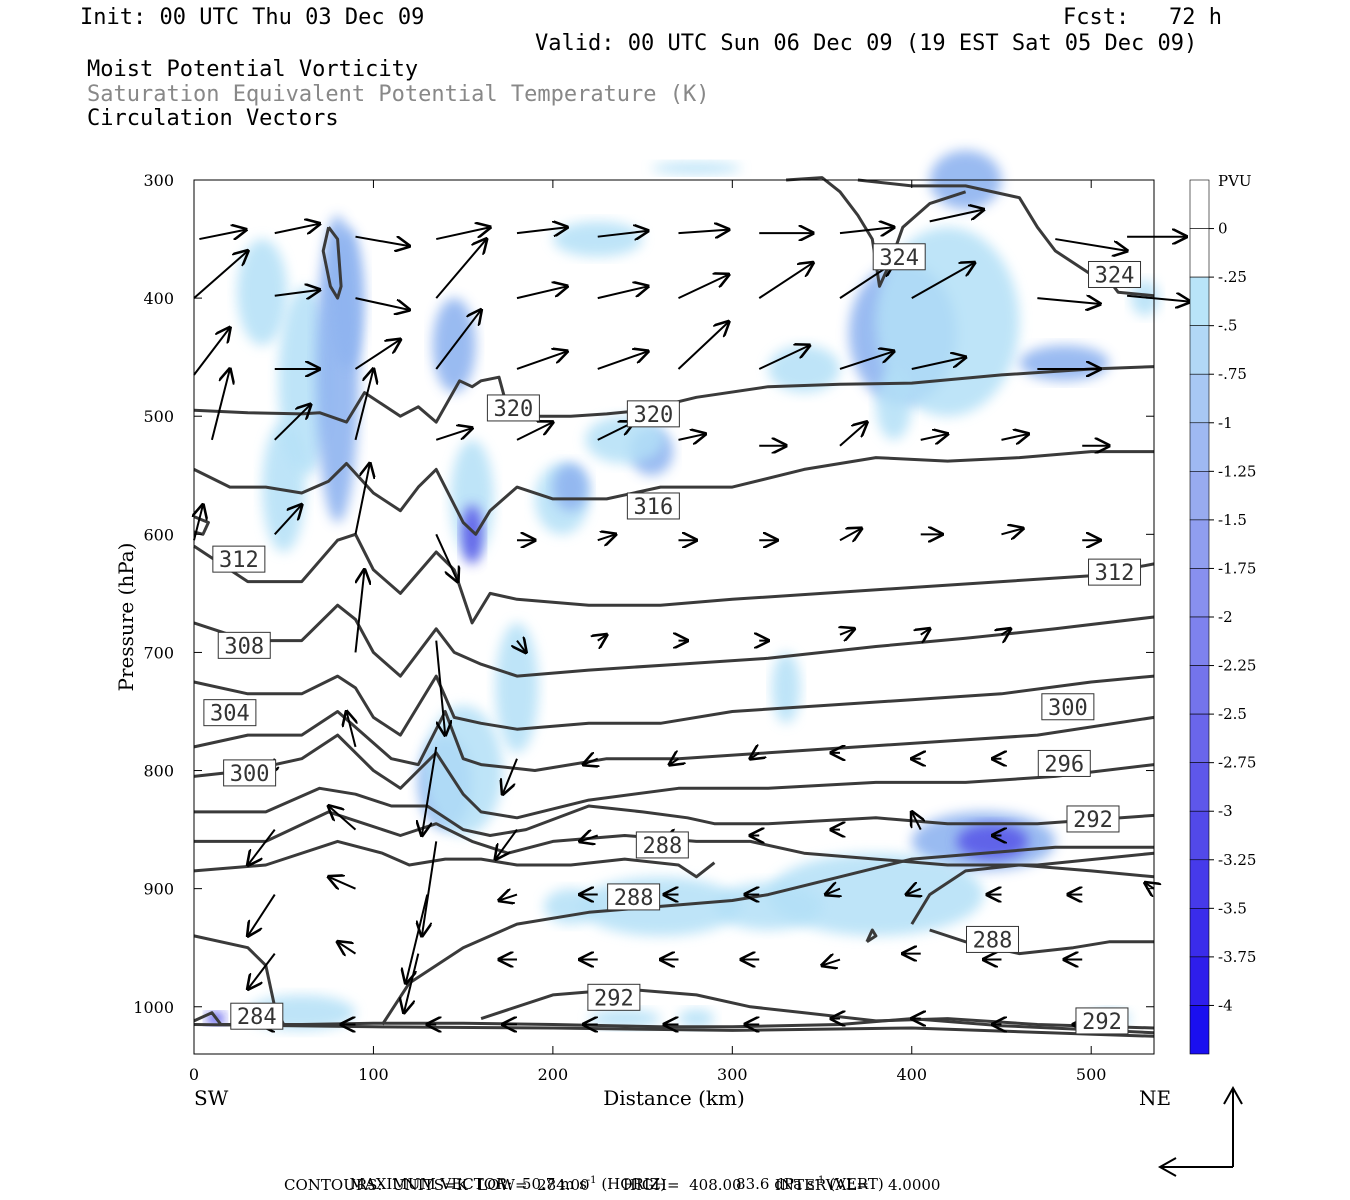  What do you see at coordinates (732, 1074) in the screenshot?
I see `x-tick-label-300: 300` at bounding box center [732, 1074].